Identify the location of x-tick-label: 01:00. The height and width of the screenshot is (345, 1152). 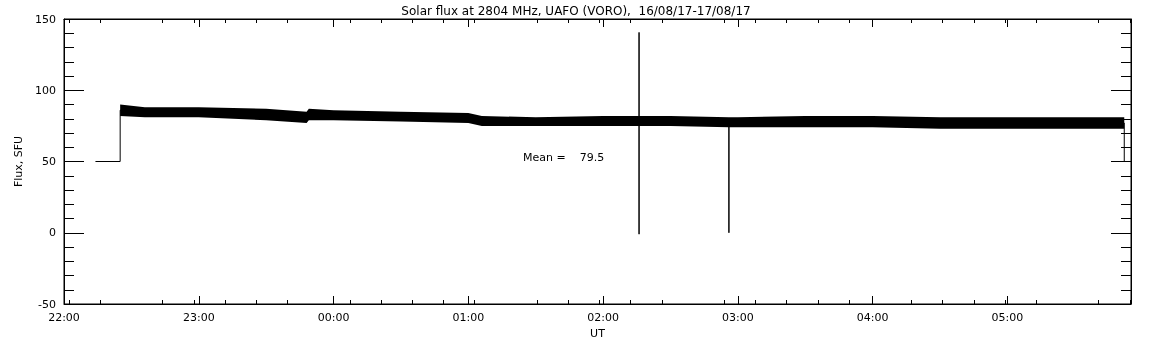
(468, 317).